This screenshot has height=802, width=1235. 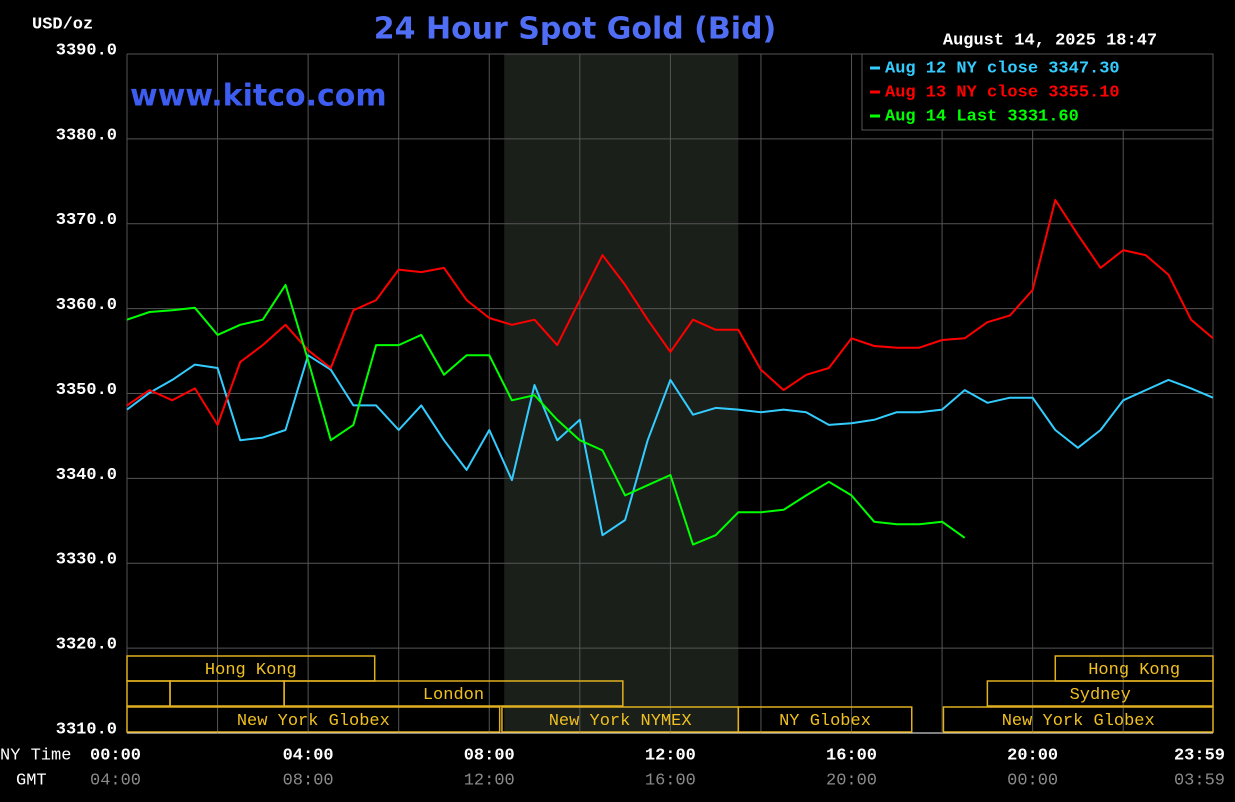 I want to click on gmt-tick-label: 20:00, so click(x=851, y=780).